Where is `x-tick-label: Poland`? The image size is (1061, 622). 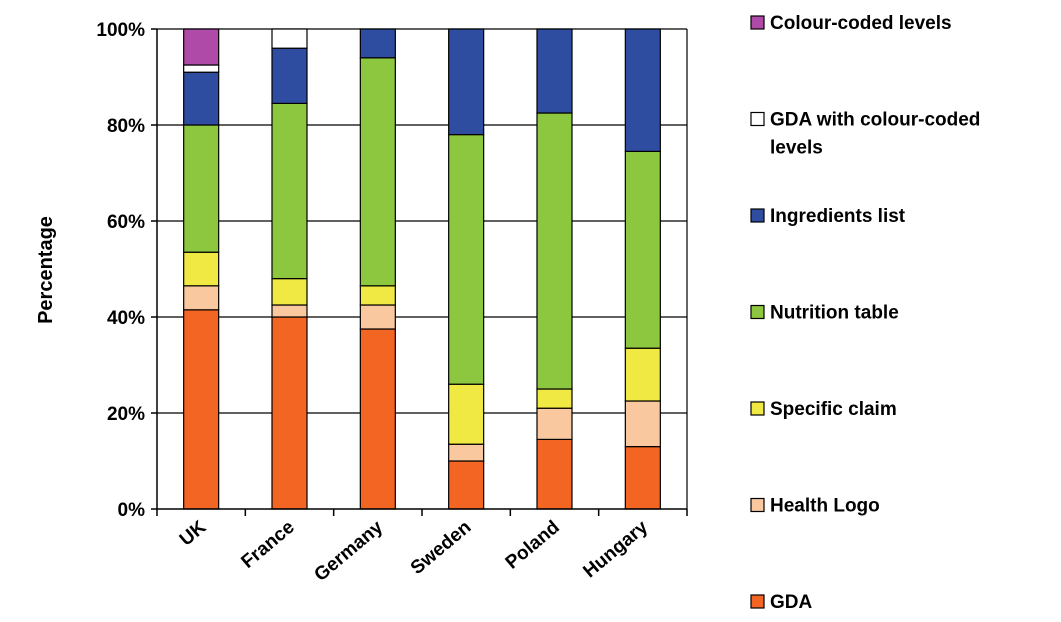
x-tick-label: Poland is located at coordinates (533, 545).